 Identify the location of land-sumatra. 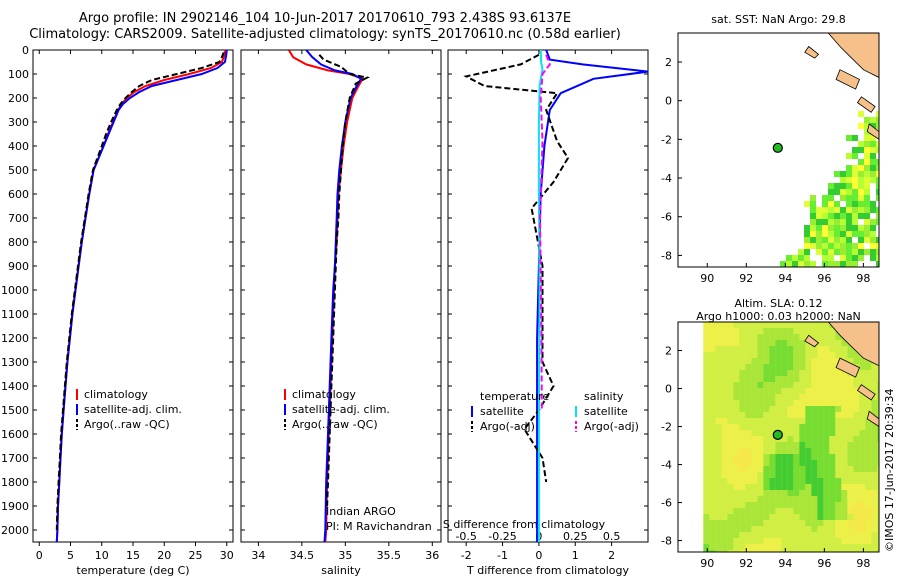
(853, 344).